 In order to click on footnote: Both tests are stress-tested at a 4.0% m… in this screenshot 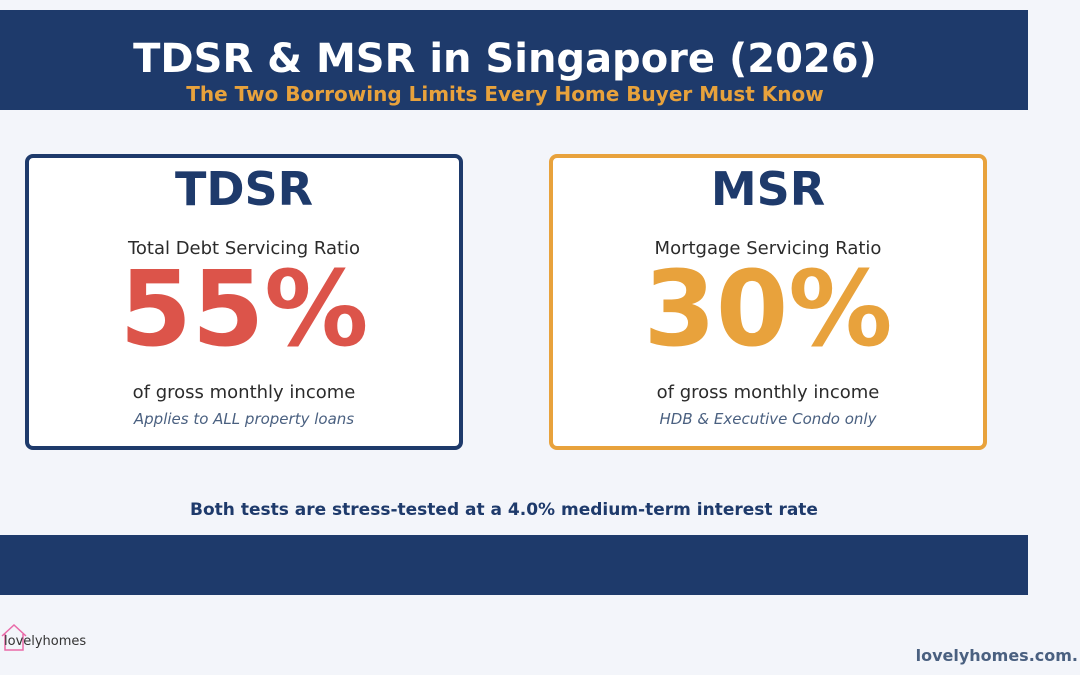, I will do `click(504, 510)`.